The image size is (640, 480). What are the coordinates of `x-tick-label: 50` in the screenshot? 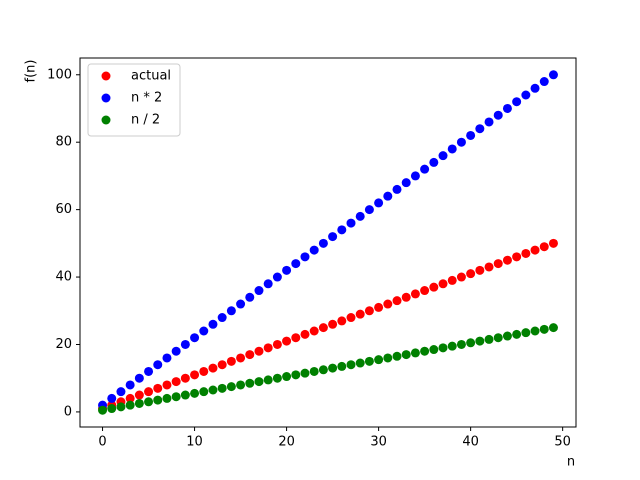 It's located at (562, 442).